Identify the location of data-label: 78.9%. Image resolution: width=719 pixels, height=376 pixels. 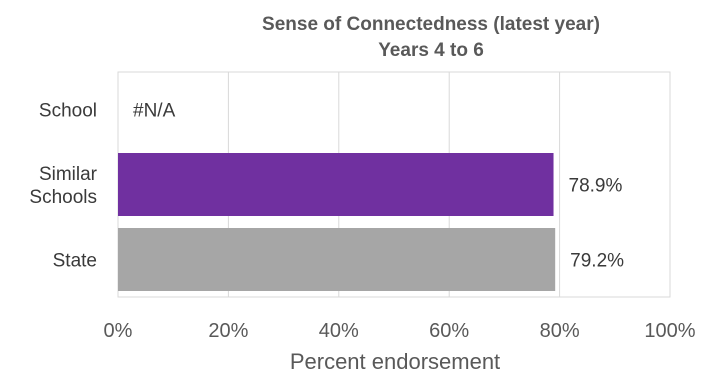
(596, 186).